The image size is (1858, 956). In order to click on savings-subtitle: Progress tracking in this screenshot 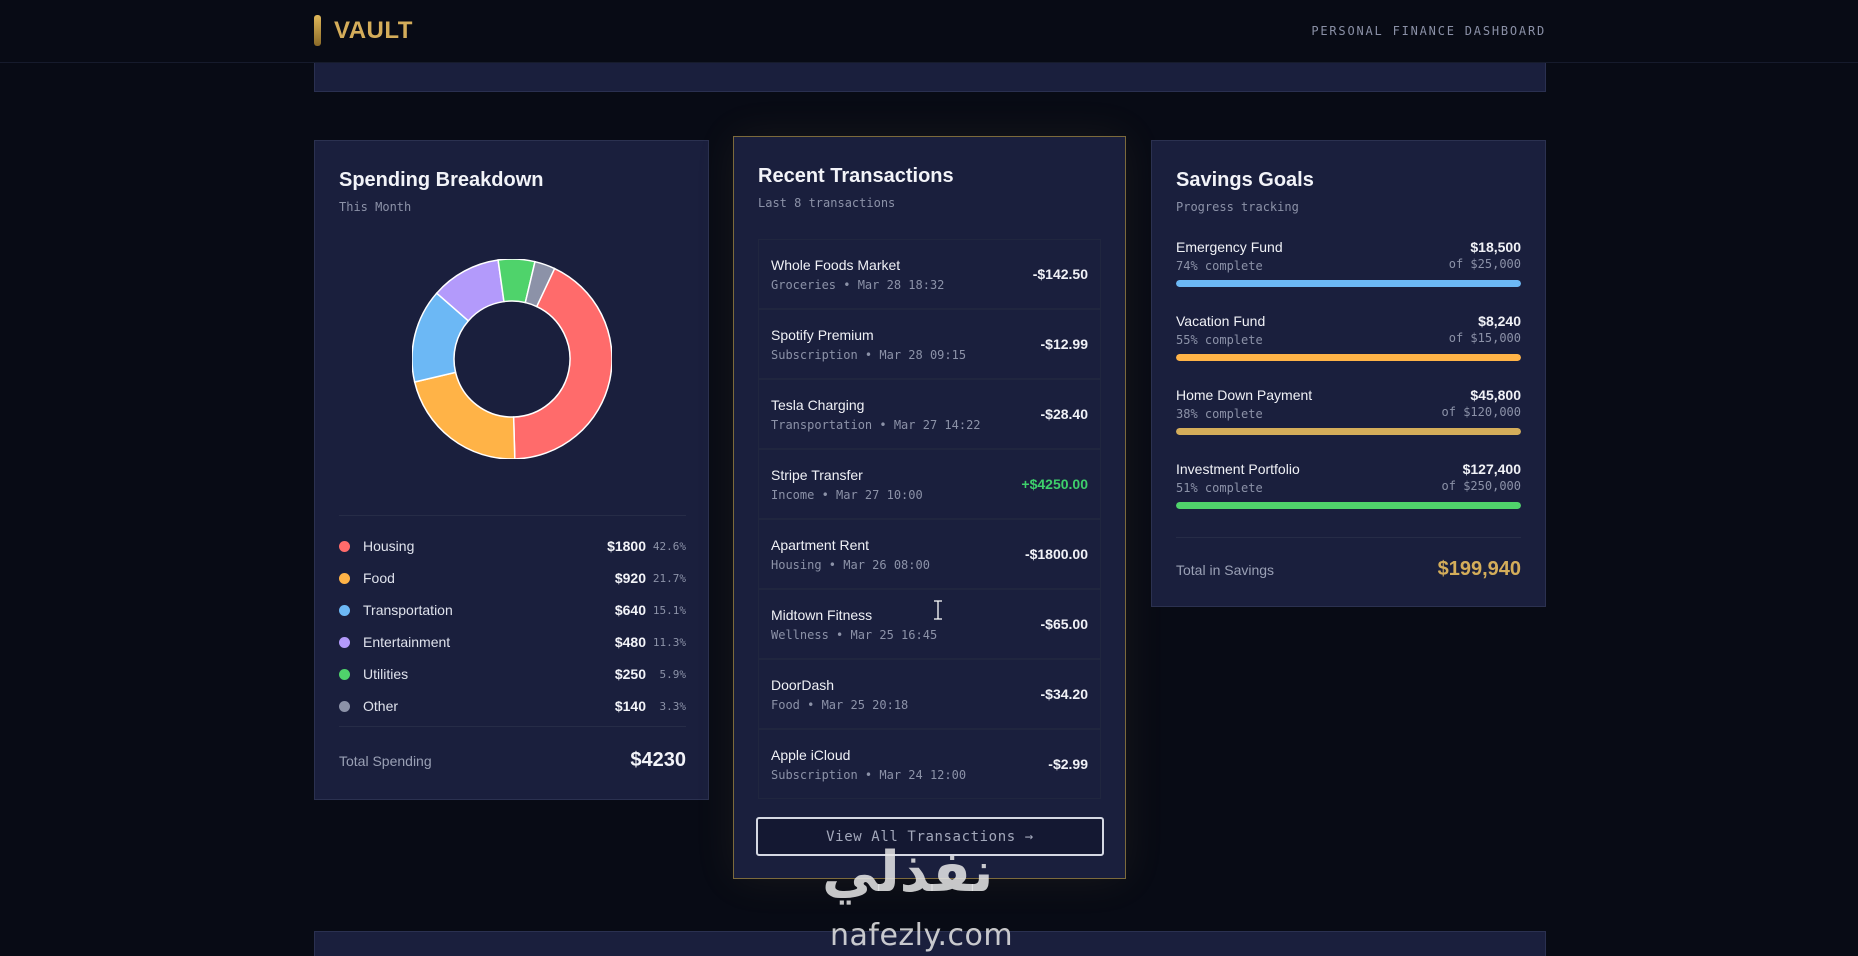, I will do `click(1237, 207)`.